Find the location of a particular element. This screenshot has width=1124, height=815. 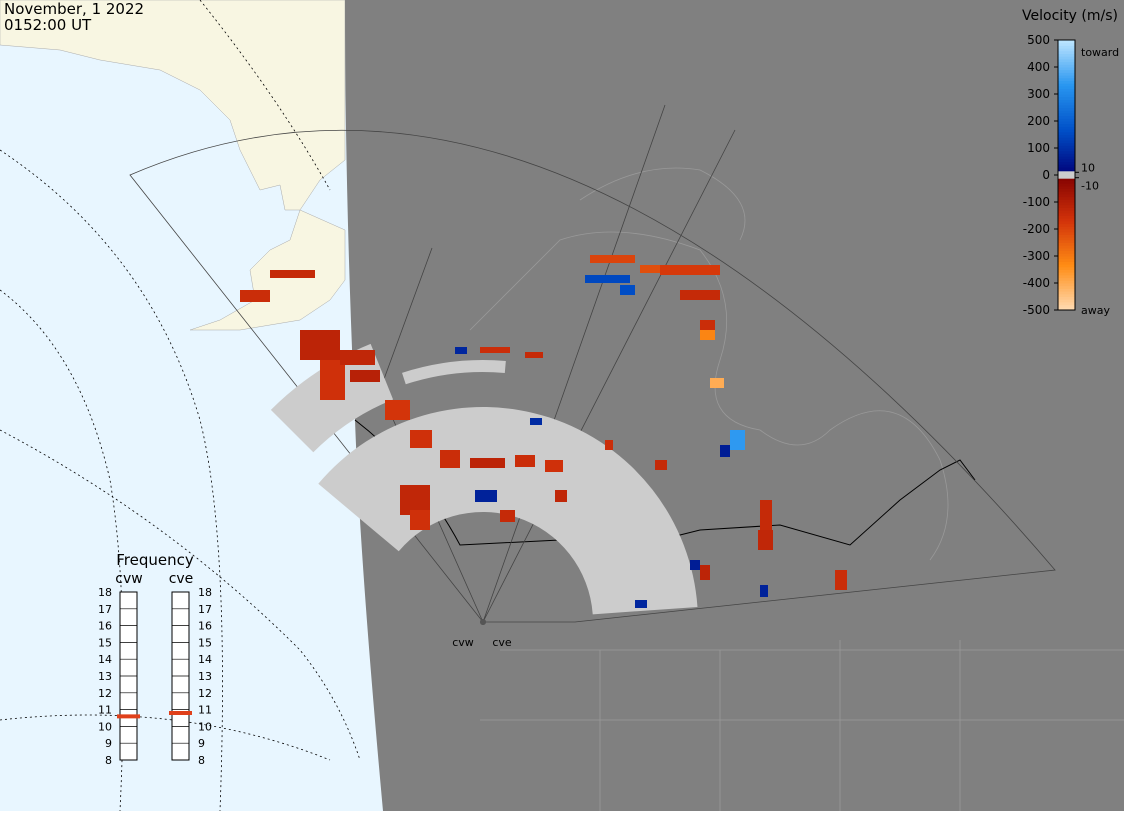

frequency-tick-label: 8 is located at coordinates (201, 760).